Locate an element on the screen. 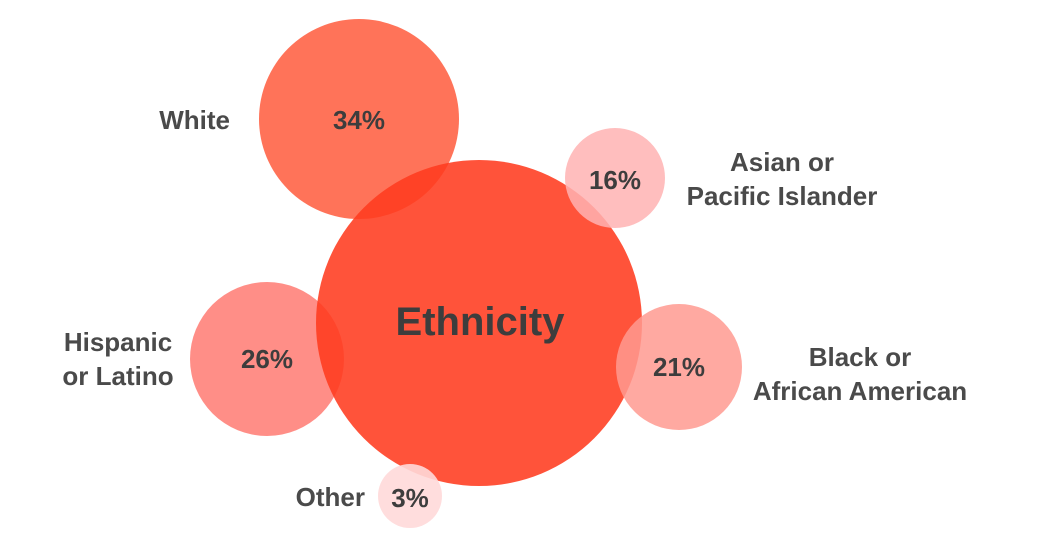  label-asian-line-1: Asian or is located at coordinates (782, 162).